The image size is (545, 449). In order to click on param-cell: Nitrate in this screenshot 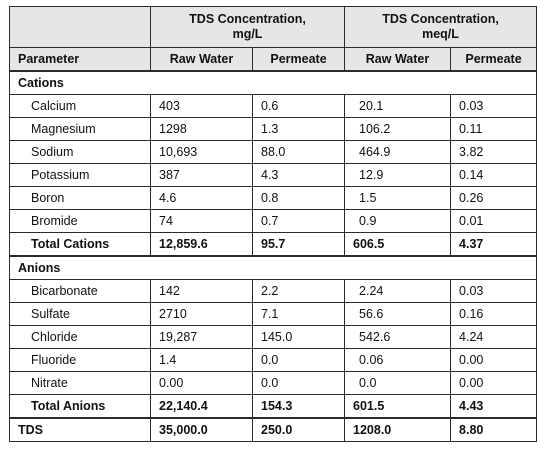, I will do `click(80, 383)`.